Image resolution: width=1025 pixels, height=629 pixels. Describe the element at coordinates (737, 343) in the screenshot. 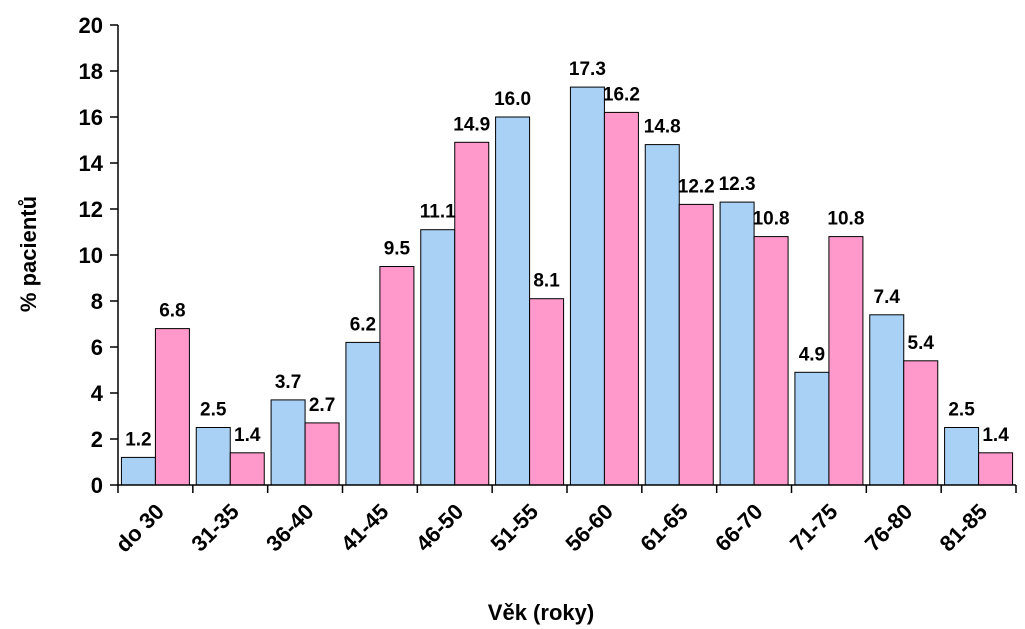

I see `bar-66-70-s1` at that location.